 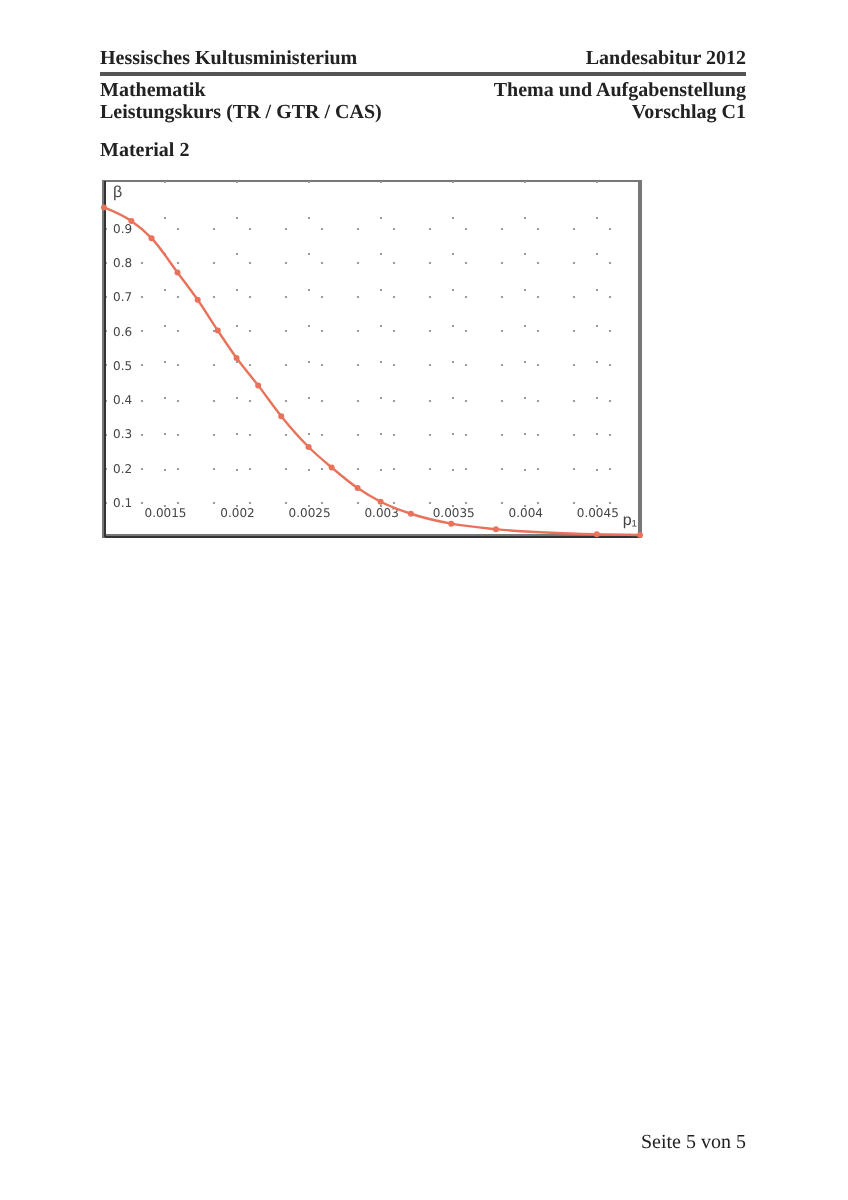 What do you see at coordinates (153, 91) in the screenshot?
I see `text: Mathematik` at bounding box center [153, 91].